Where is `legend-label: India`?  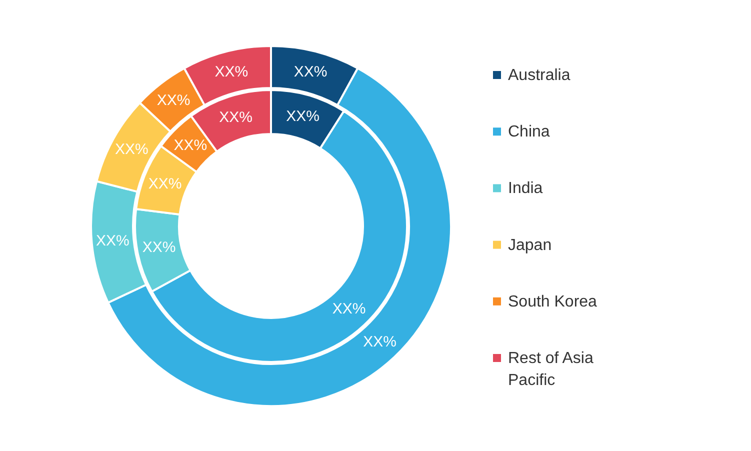 legend-label: India is located at coordinates (525, 188).